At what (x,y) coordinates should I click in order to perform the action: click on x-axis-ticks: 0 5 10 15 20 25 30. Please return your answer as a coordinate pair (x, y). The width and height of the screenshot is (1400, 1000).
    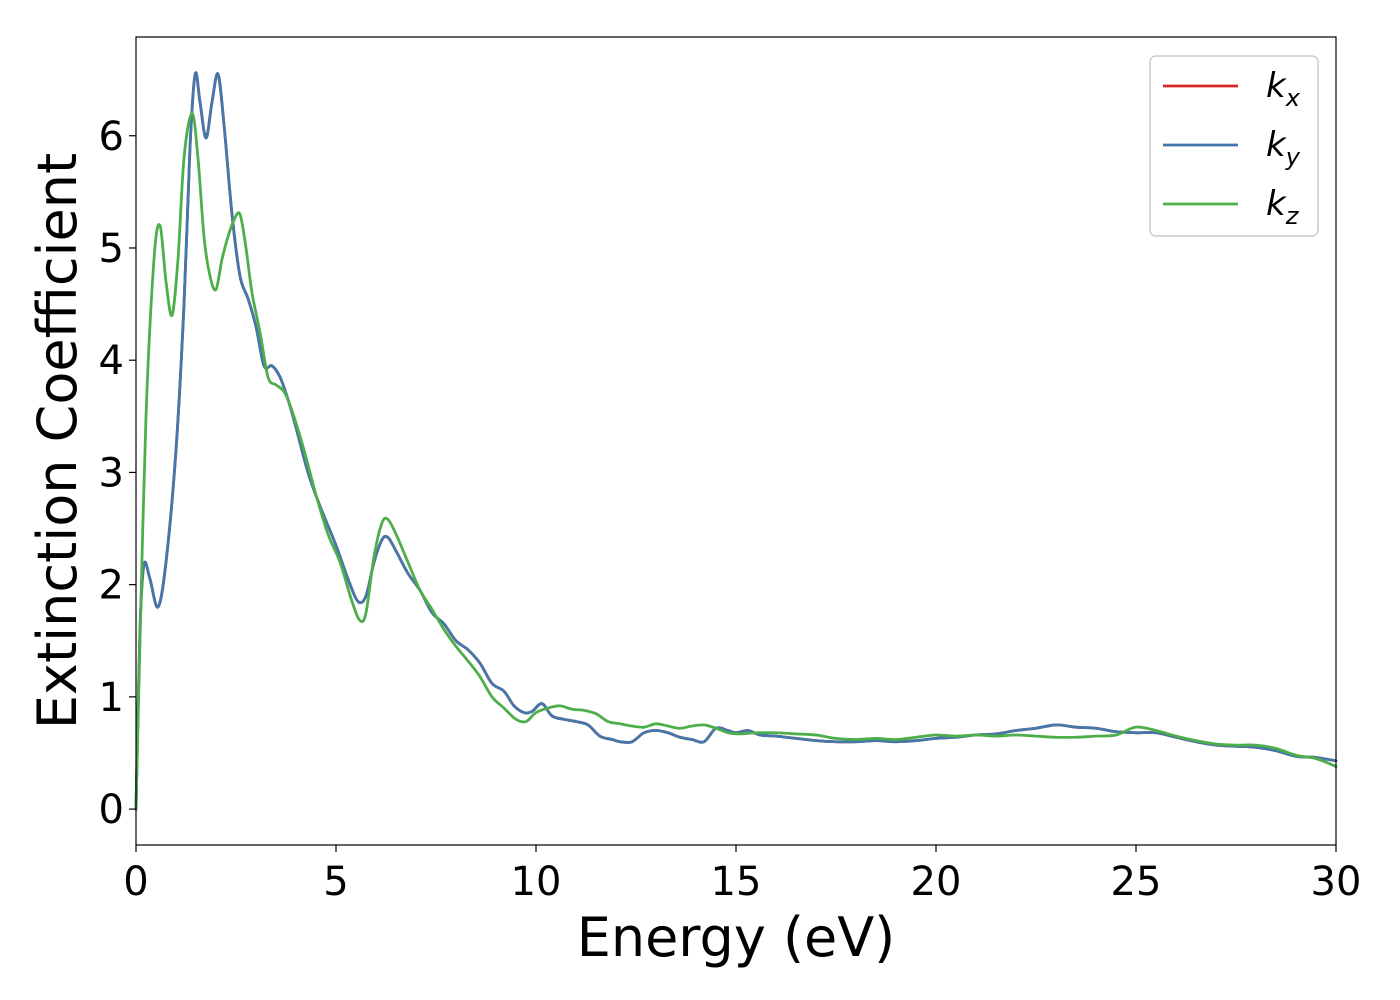
    Looking at the image, I should click on (742, 875).